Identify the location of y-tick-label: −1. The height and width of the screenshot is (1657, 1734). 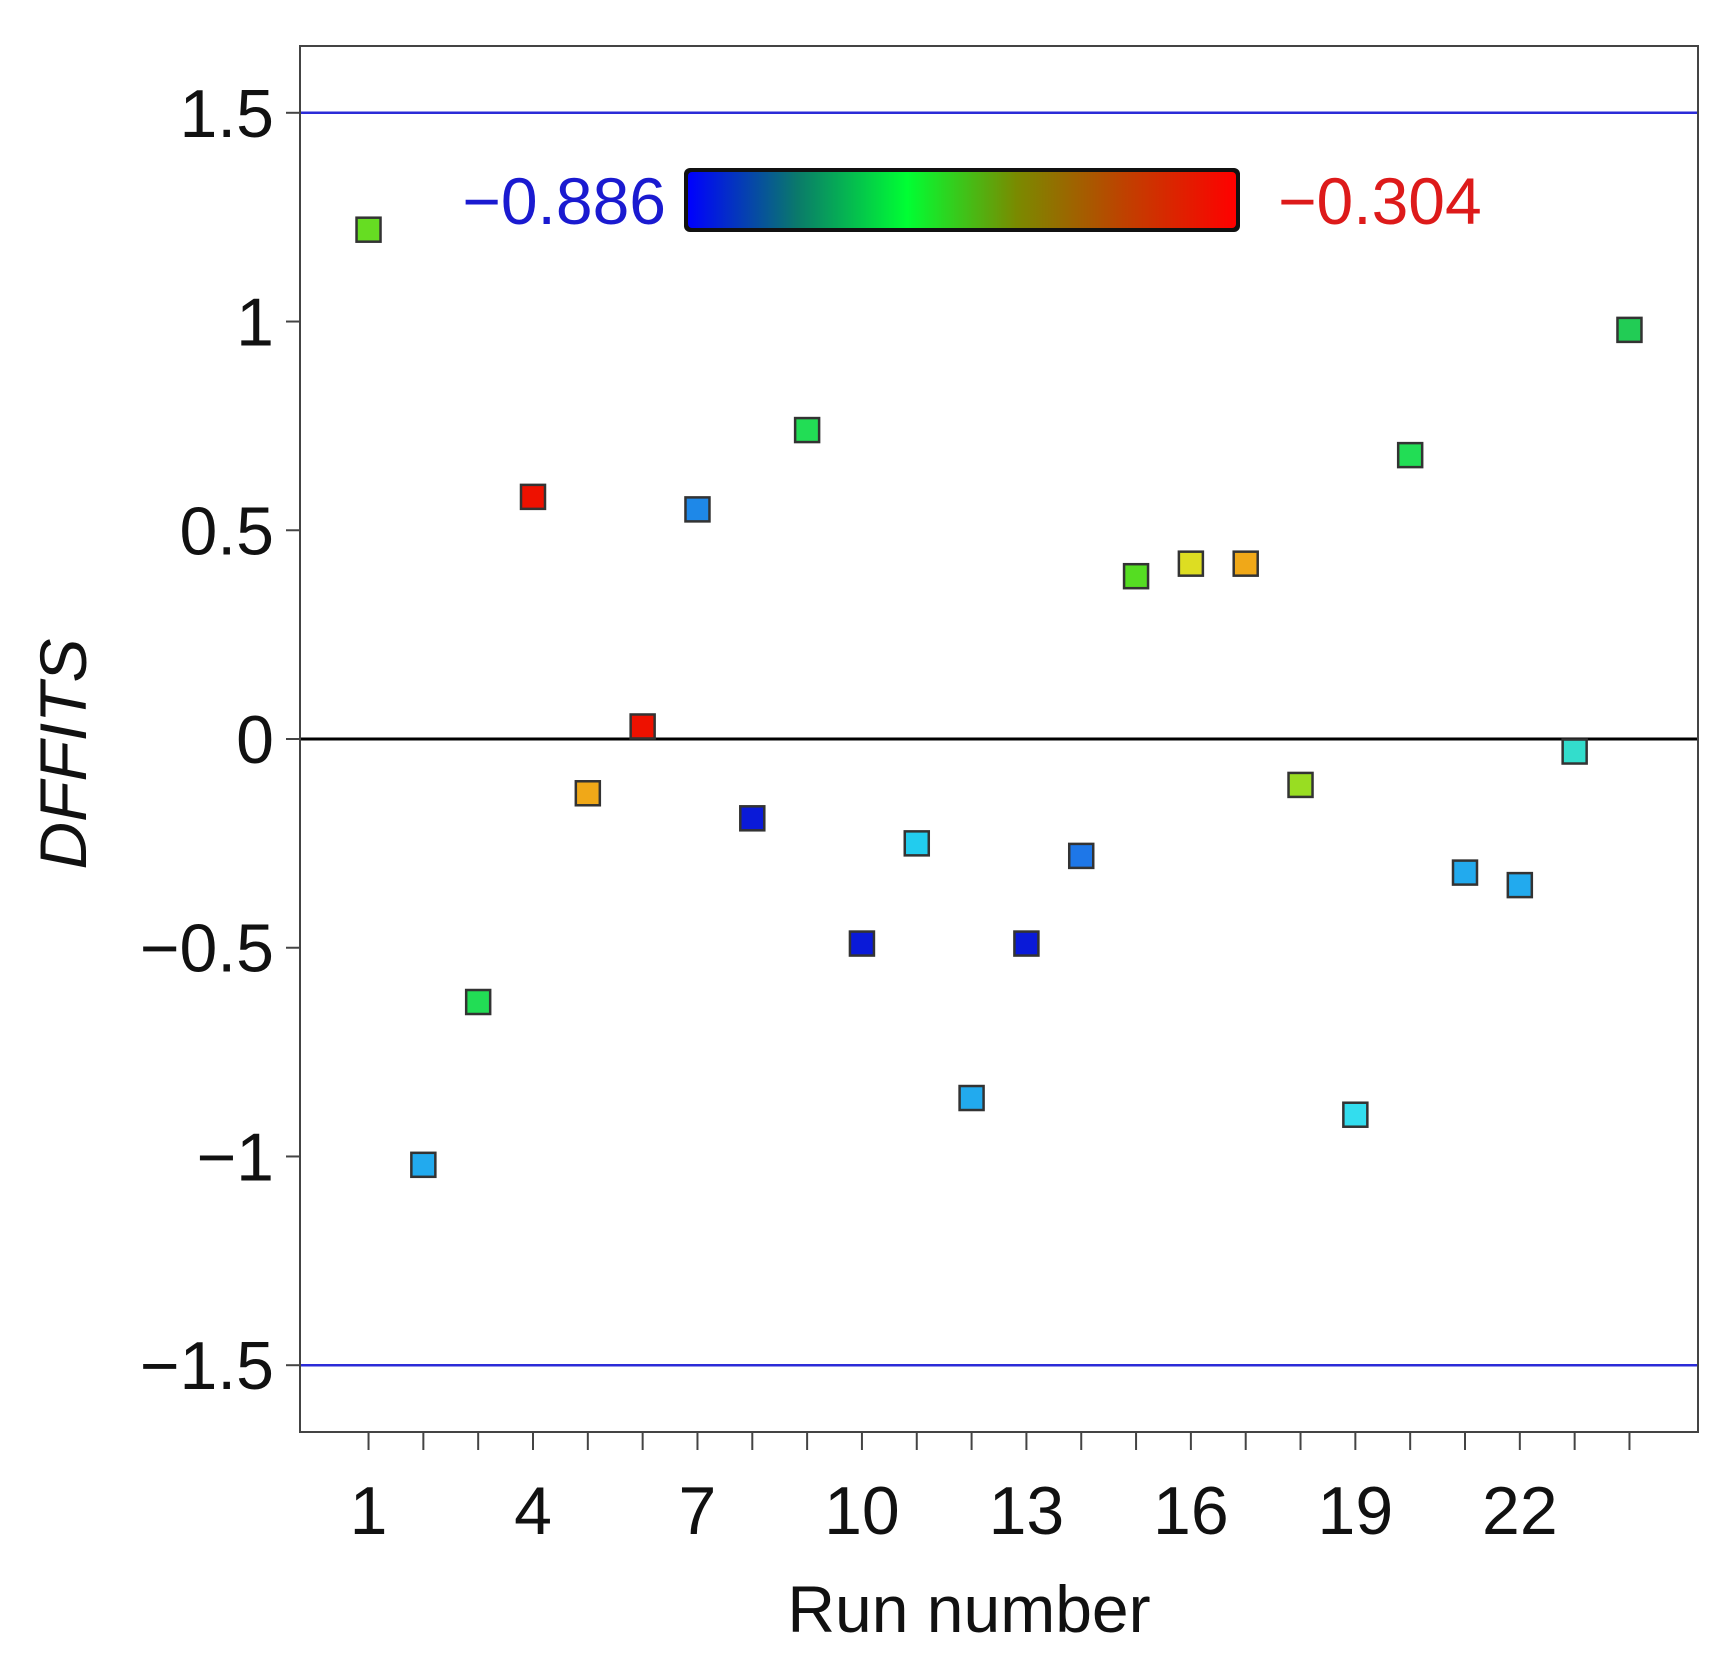
(235, 1157).